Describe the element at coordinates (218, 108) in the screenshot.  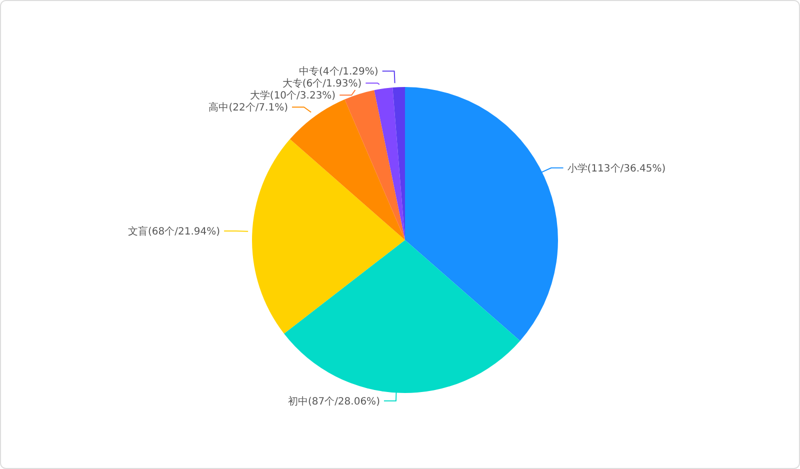
I see `slice-label: 高中` at that location.